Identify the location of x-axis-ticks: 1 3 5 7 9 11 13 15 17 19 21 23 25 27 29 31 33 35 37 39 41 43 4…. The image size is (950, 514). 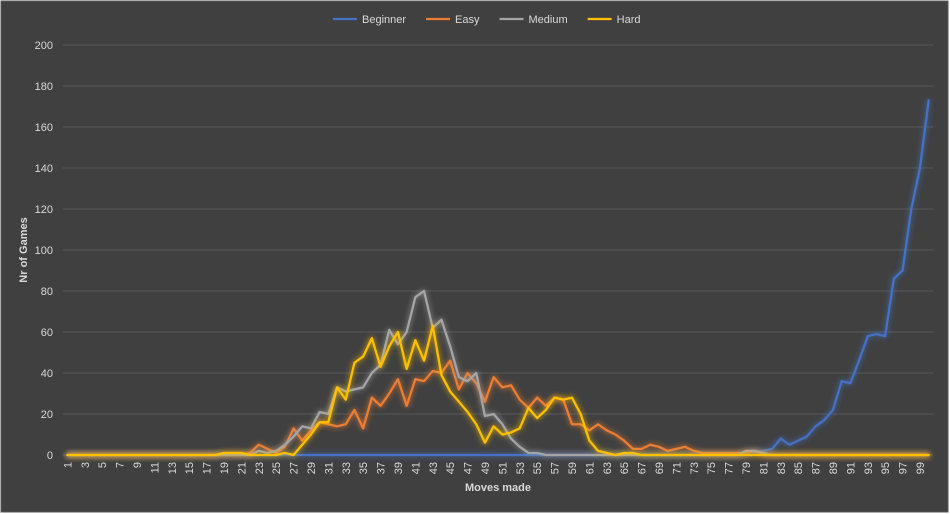
(494, 468).